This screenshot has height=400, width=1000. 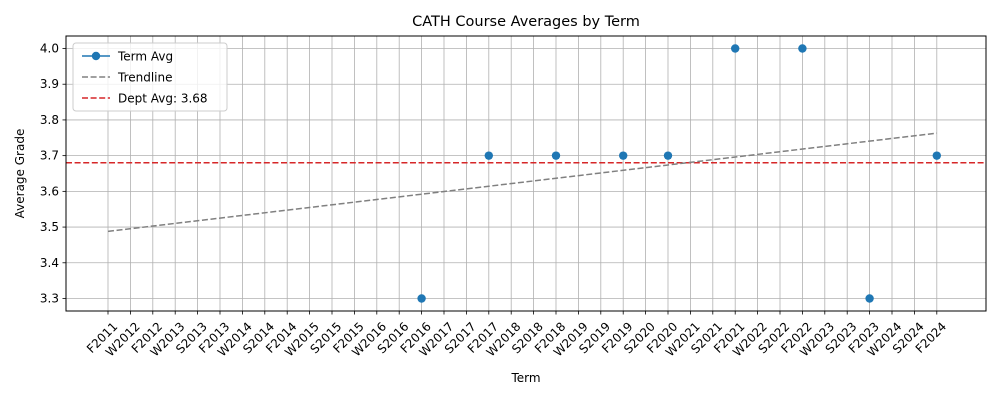 I want to click on legend-box, so click(x=150, y=77).